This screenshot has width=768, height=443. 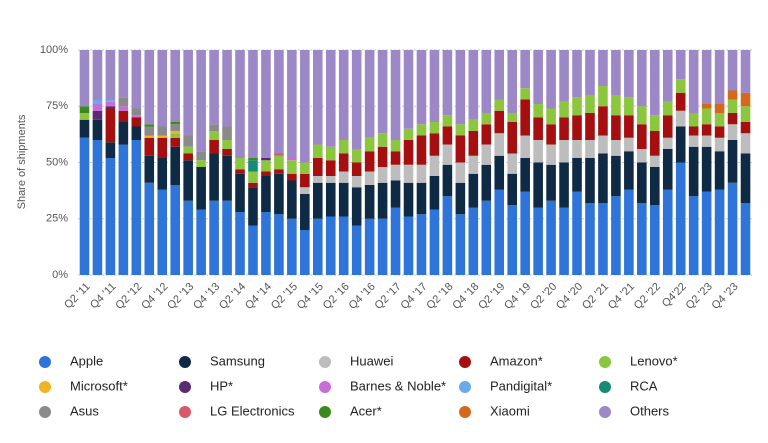 I want to click on legend-label: Acer*, so click(x=366, y=410).